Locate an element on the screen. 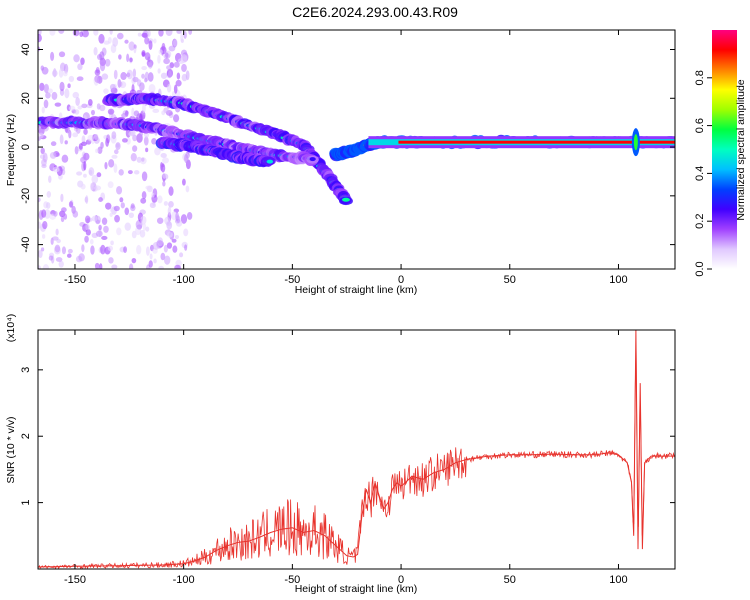 The height and width of the screenshot is (600, 750). spectrogram-y-label: Frequency (Hz) is located at coordinates (11, 150).